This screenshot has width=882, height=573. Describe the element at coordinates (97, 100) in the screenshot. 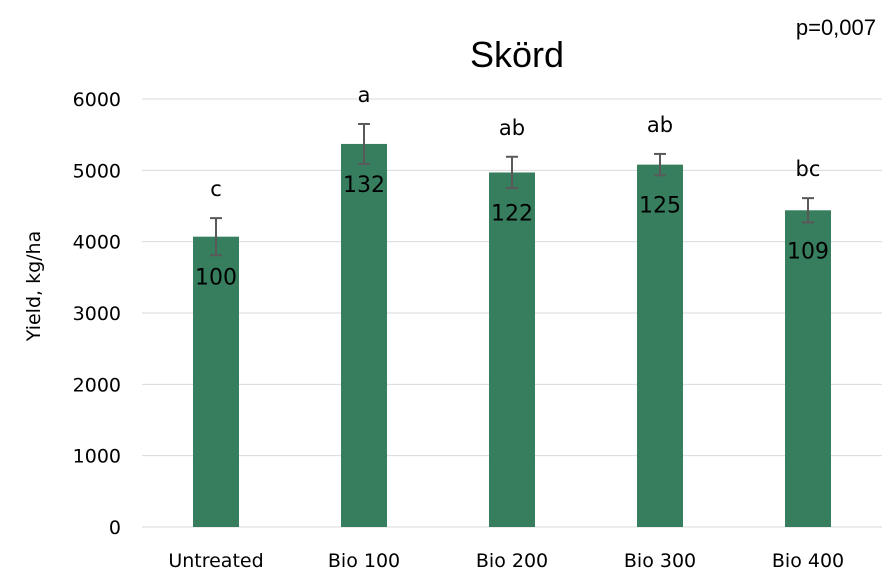

I see `y-tick-label: 6000` at that location.